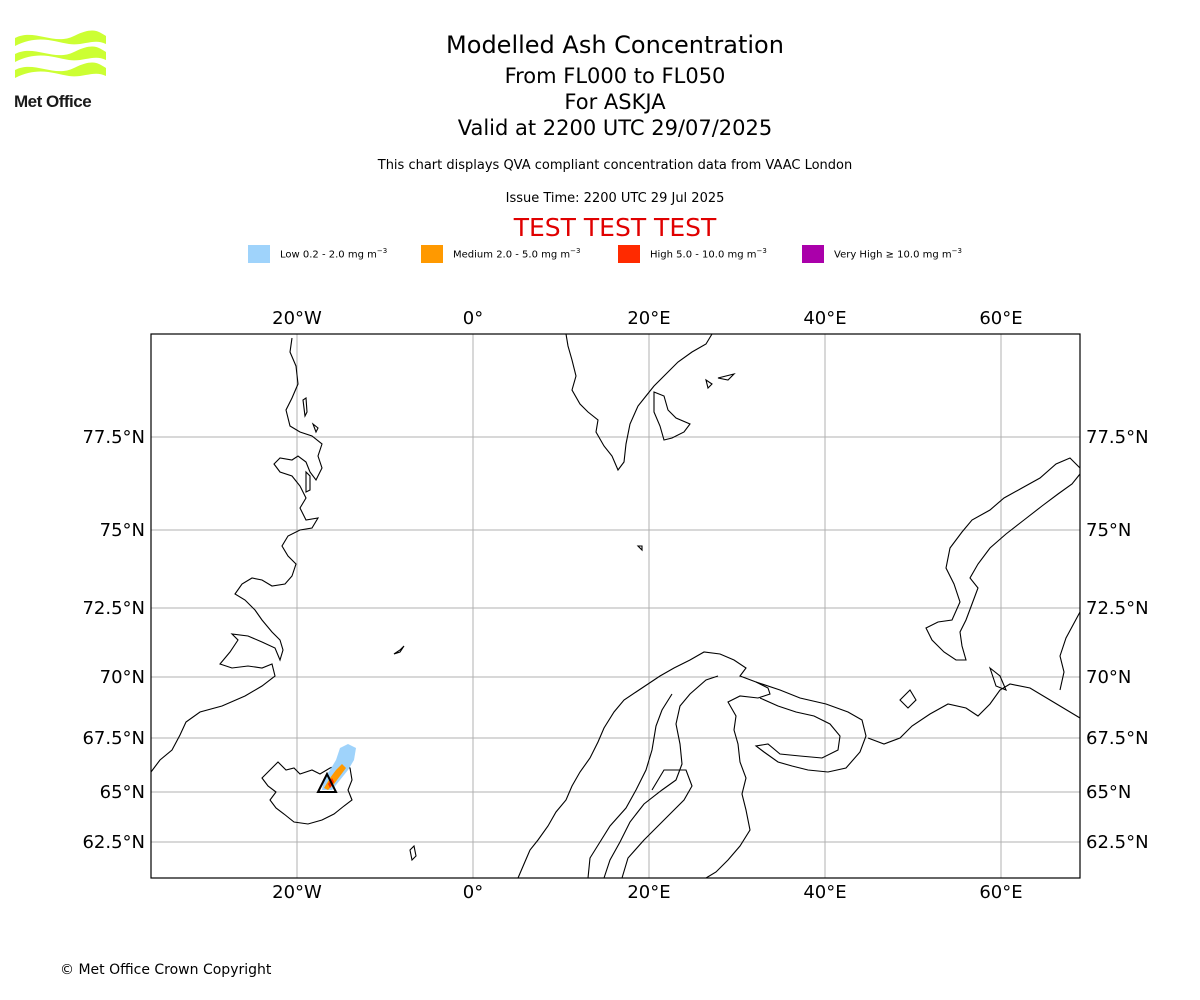  I want to click on lat-tick-right: 62.5°N, so click(1117, 842).